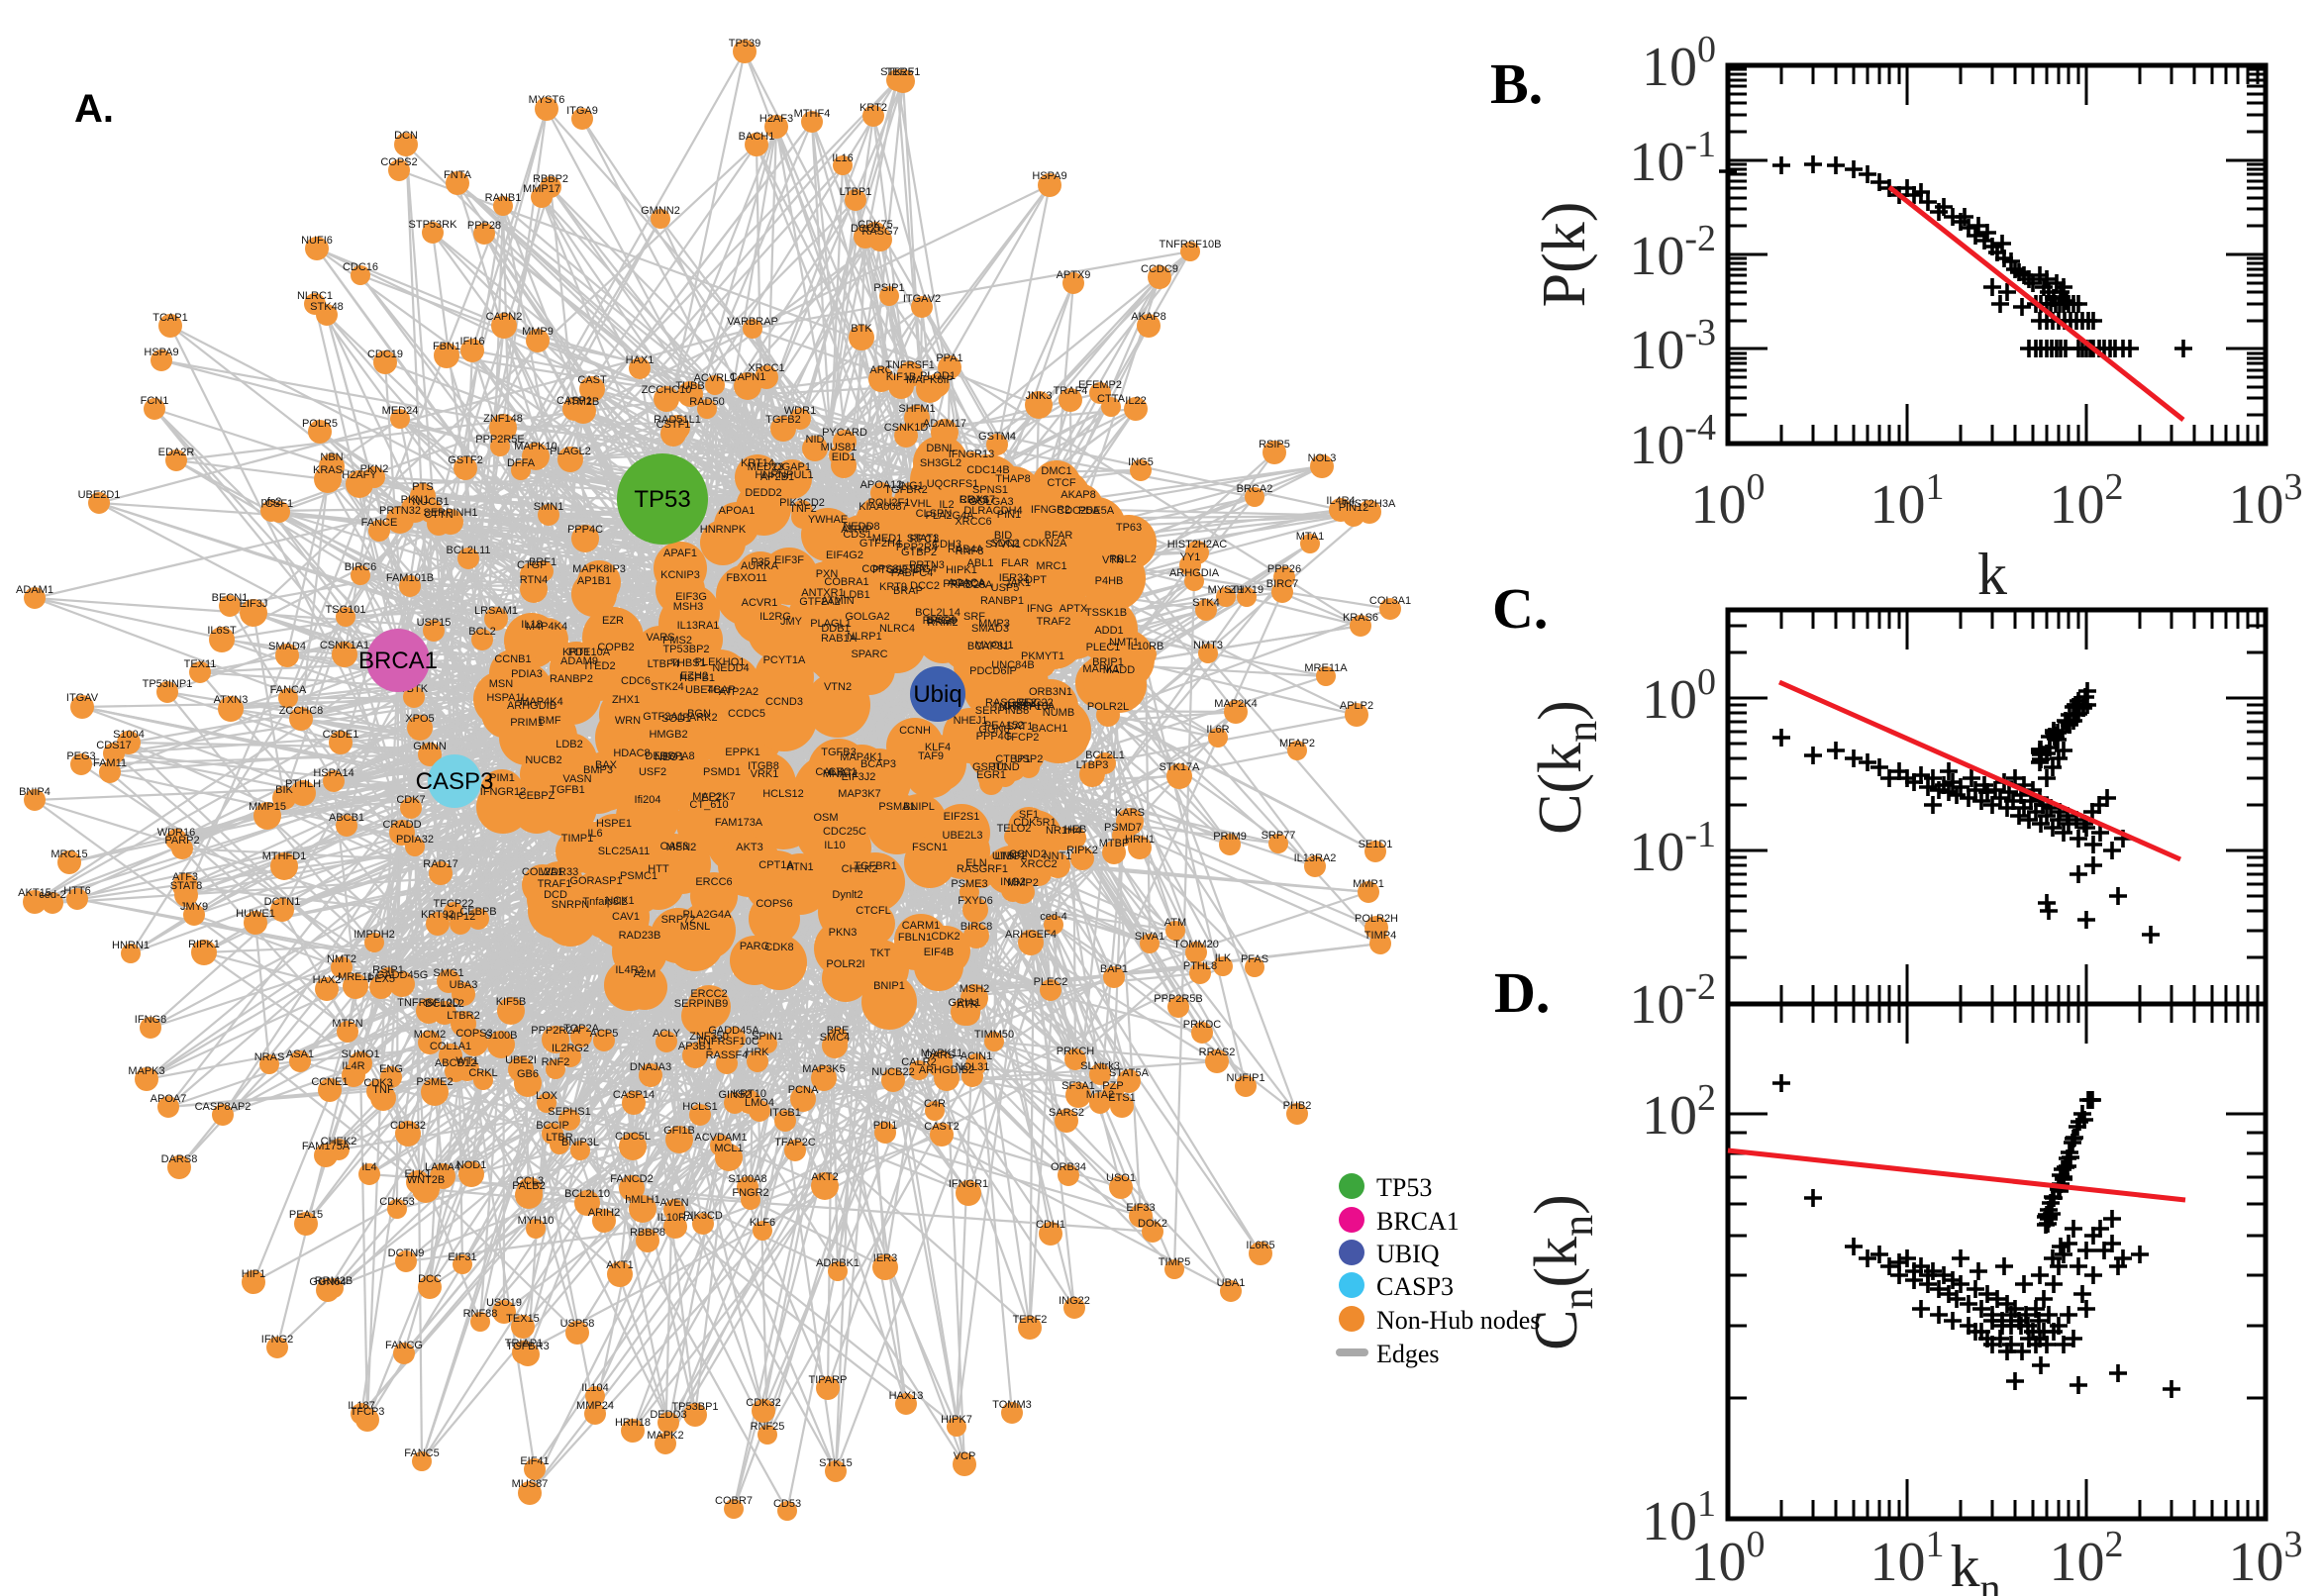  Describe the element at coordinates (402, 825) in the screenshot. I see `svg-text: CRADD` at that location.